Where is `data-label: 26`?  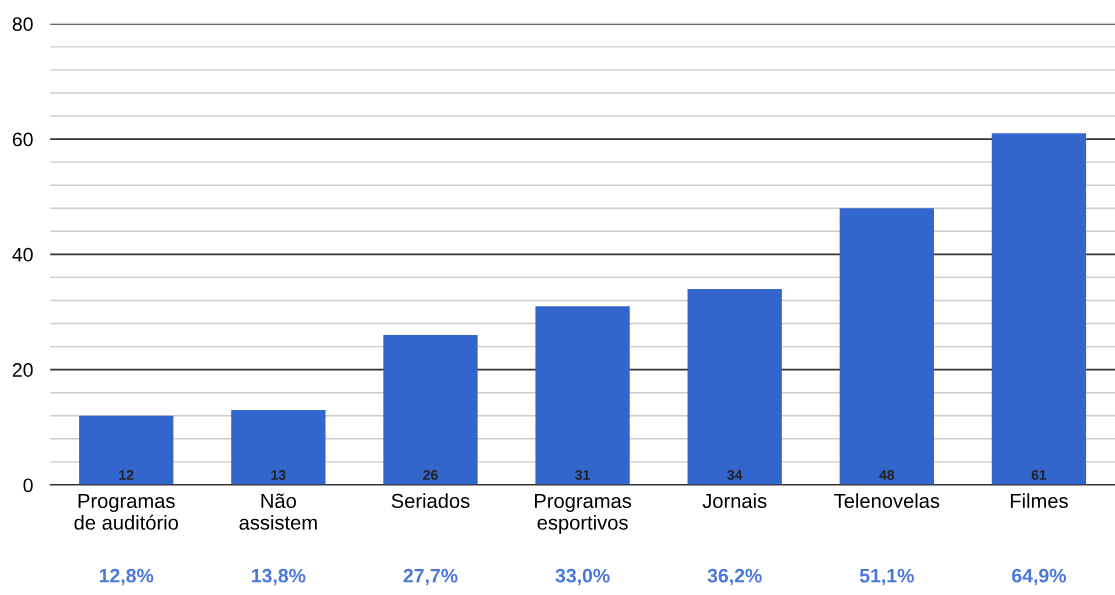
data-label: 26 is located at coordinates (430, 475).